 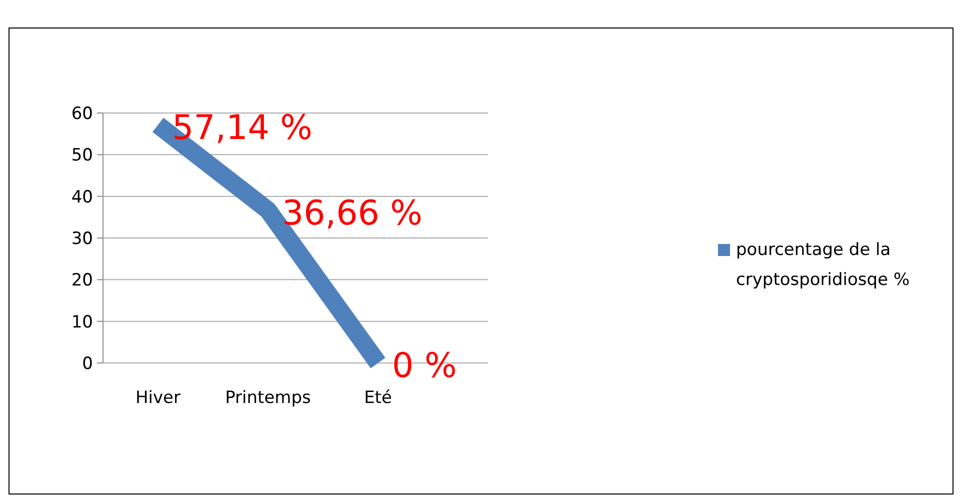 What do you see at coordinates (87, 364) in the screenshot?
I see `y-tick-label: 0` at bounding box center [87, 364].